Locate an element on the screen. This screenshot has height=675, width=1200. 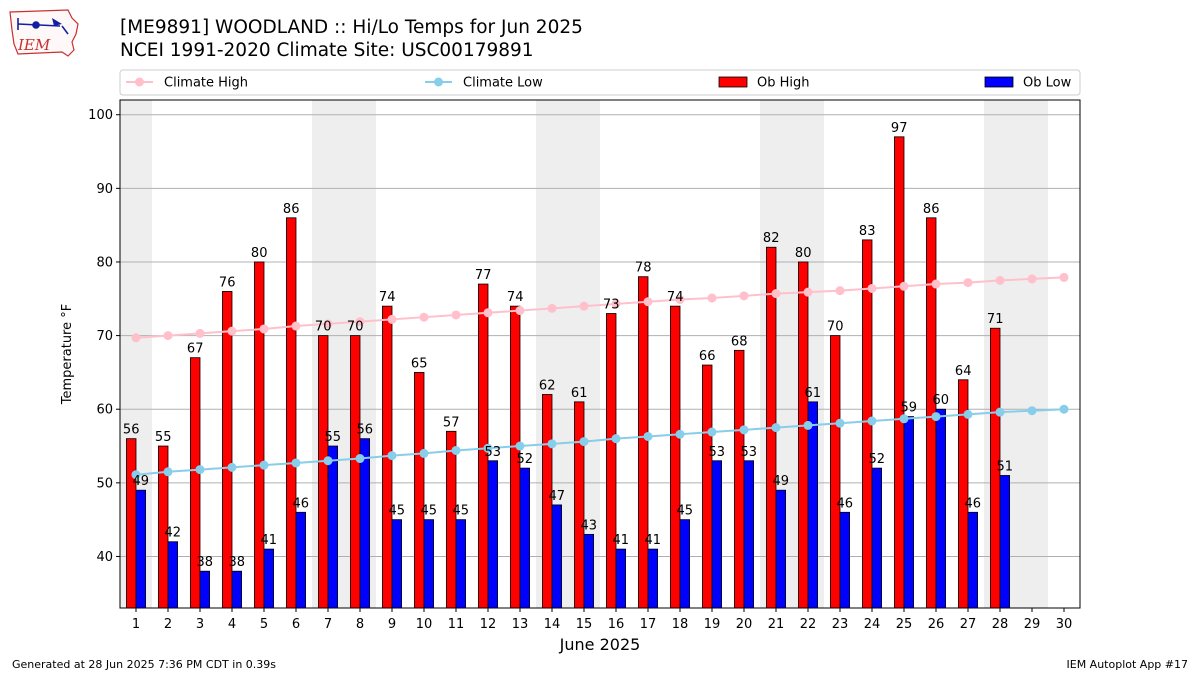
iowa-state-outline-icon is located at coordinates (44, 33).